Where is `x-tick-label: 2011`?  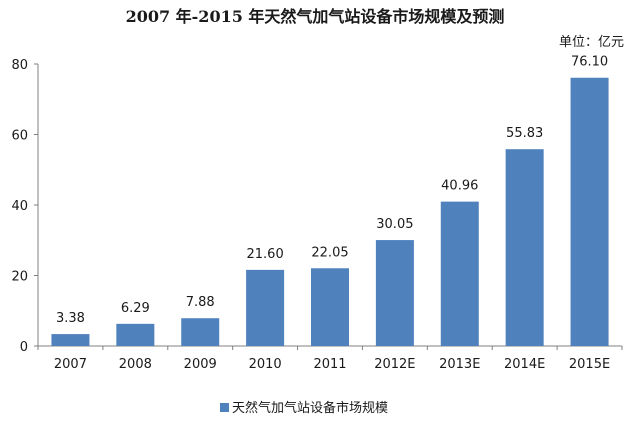
x-tick-label: 2011 is located at coordinates (329, 364).